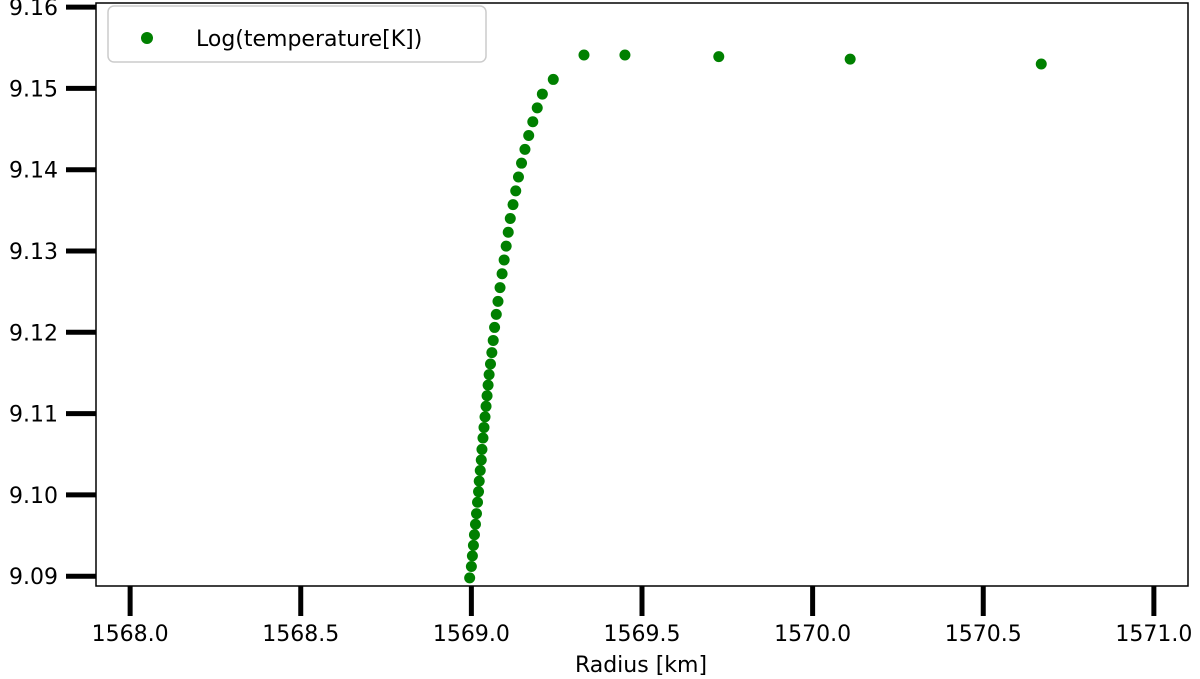 The height and width of the screenshot is (679, 1200). What do you see at coordinates (983, 634) in the screenshot?
I see `x-tick-label: 1570.5` at bounding box center [983, 634].